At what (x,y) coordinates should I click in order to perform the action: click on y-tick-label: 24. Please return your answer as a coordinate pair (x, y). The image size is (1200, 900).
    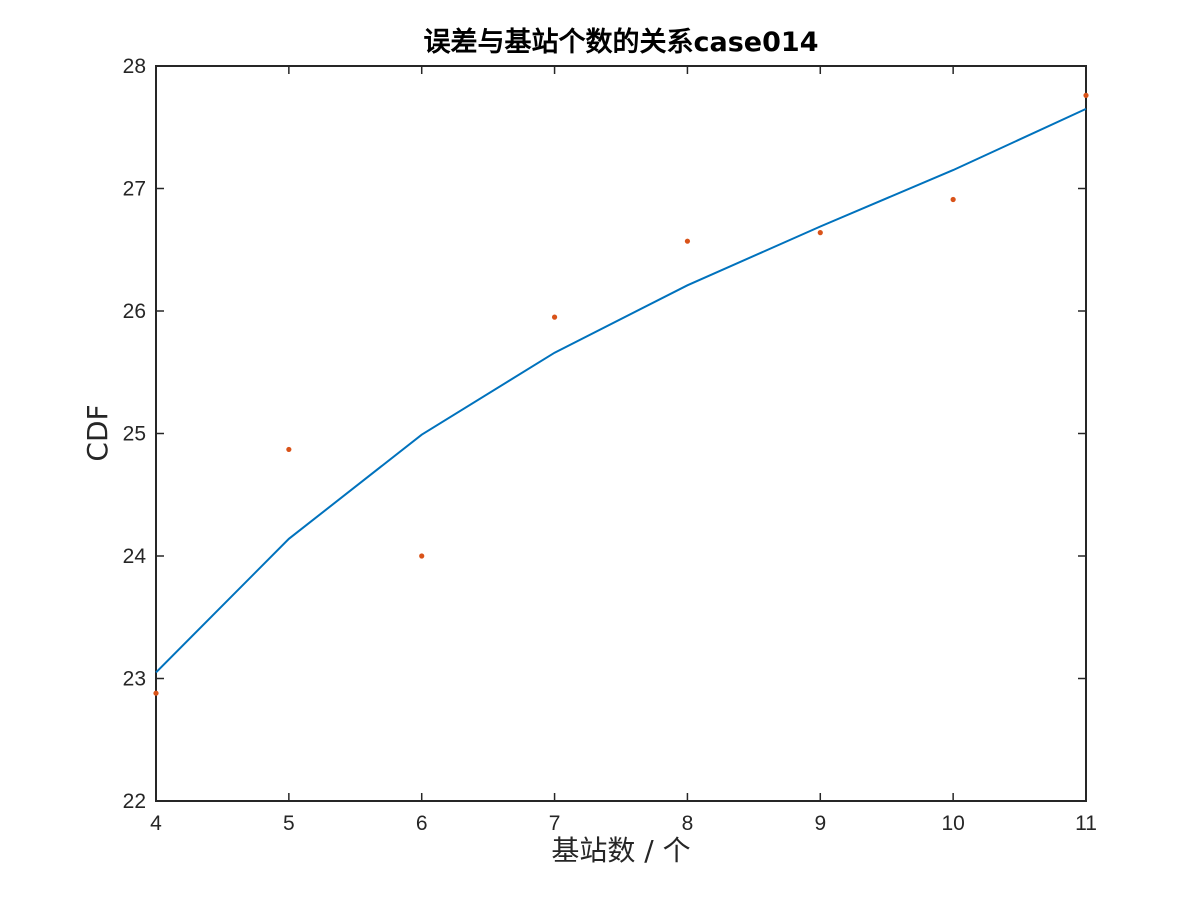
    Looking at the image, I should click on (135, 556).